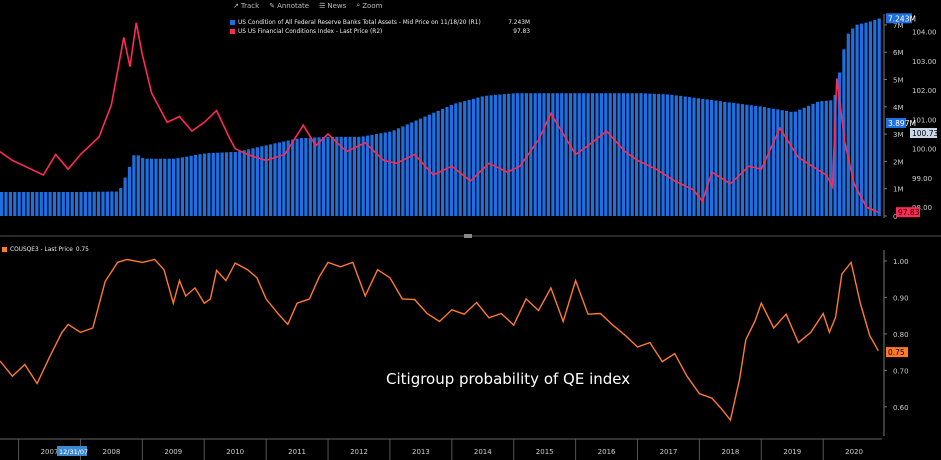  What do you see at coordinates (898, 162) in the screenshot?
I see `r1-tick-label: 2M` at bounding box center [898, 162].